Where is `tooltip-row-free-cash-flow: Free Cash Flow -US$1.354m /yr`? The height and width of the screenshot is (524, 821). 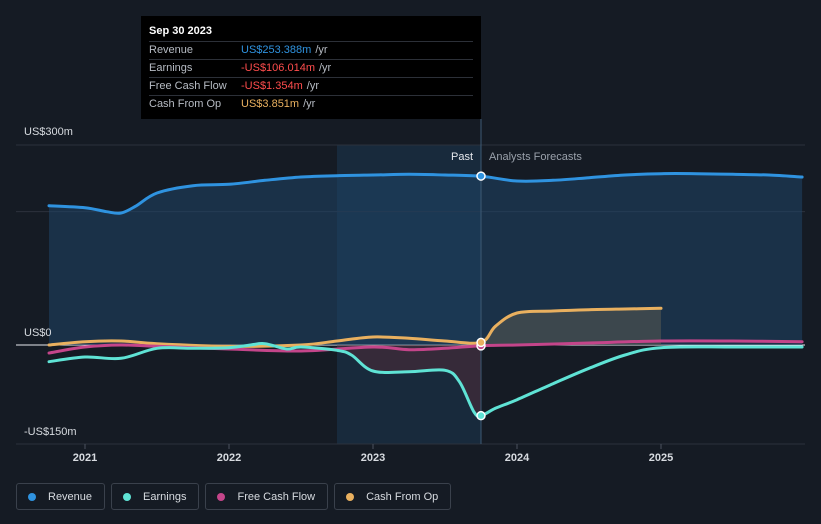 tooltip-row-free-cash-flow: Free Cash Flow -US$1.354m /yr is located at coordinates (311, 86).